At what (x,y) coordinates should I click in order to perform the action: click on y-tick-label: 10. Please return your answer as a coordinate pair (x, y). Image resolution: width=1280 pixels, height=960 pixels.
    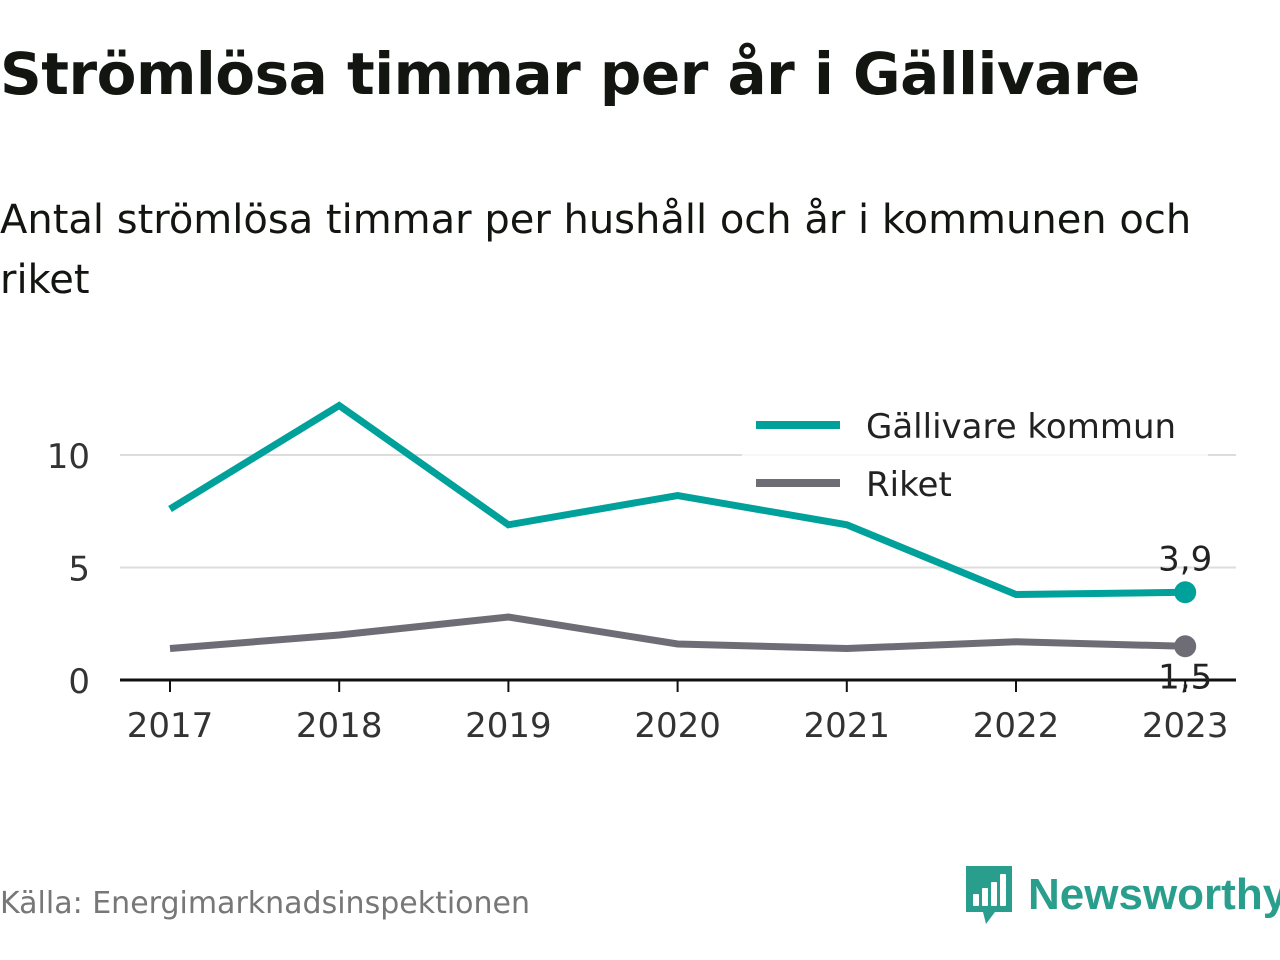
    Looking at the image, I should click on (68, 457).